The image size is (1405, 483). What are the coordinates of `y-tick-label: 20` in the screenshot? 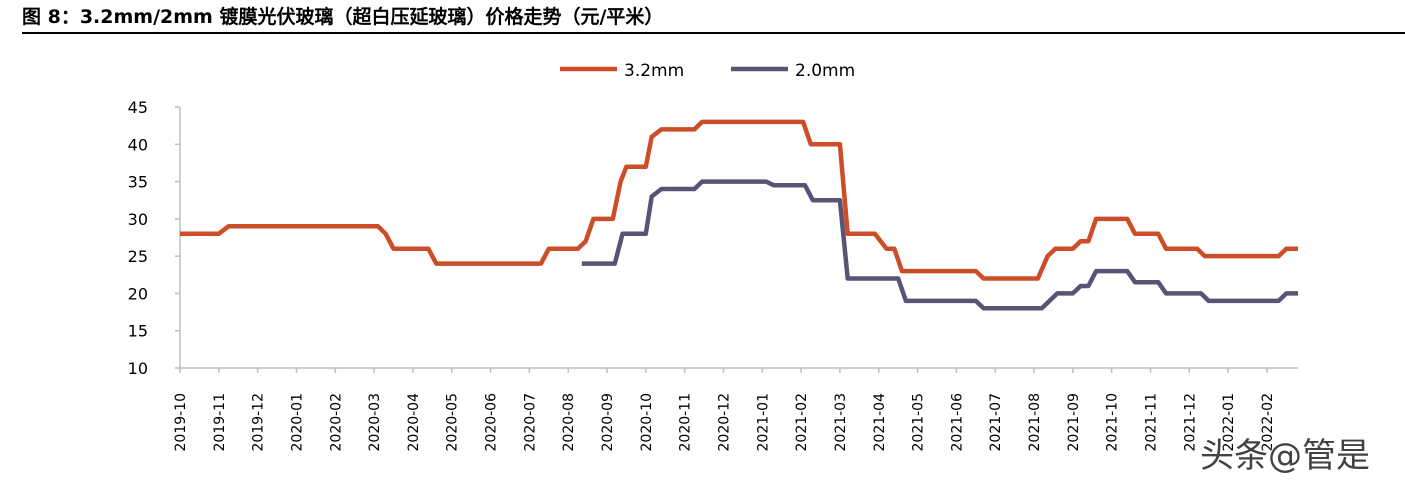 It's located at (138, 293).